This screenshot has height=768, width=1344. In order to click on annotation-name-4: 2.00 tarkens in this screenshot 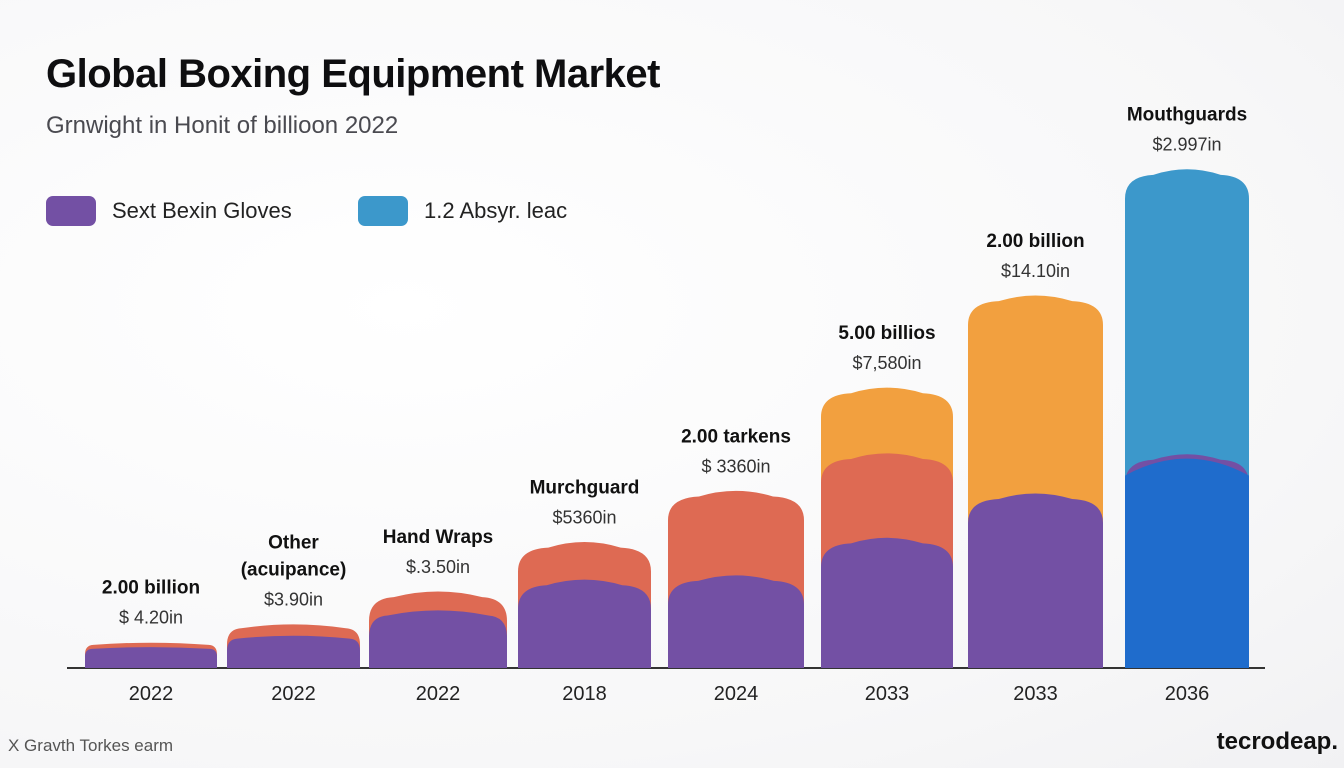, I will do `click(736, 436)`.